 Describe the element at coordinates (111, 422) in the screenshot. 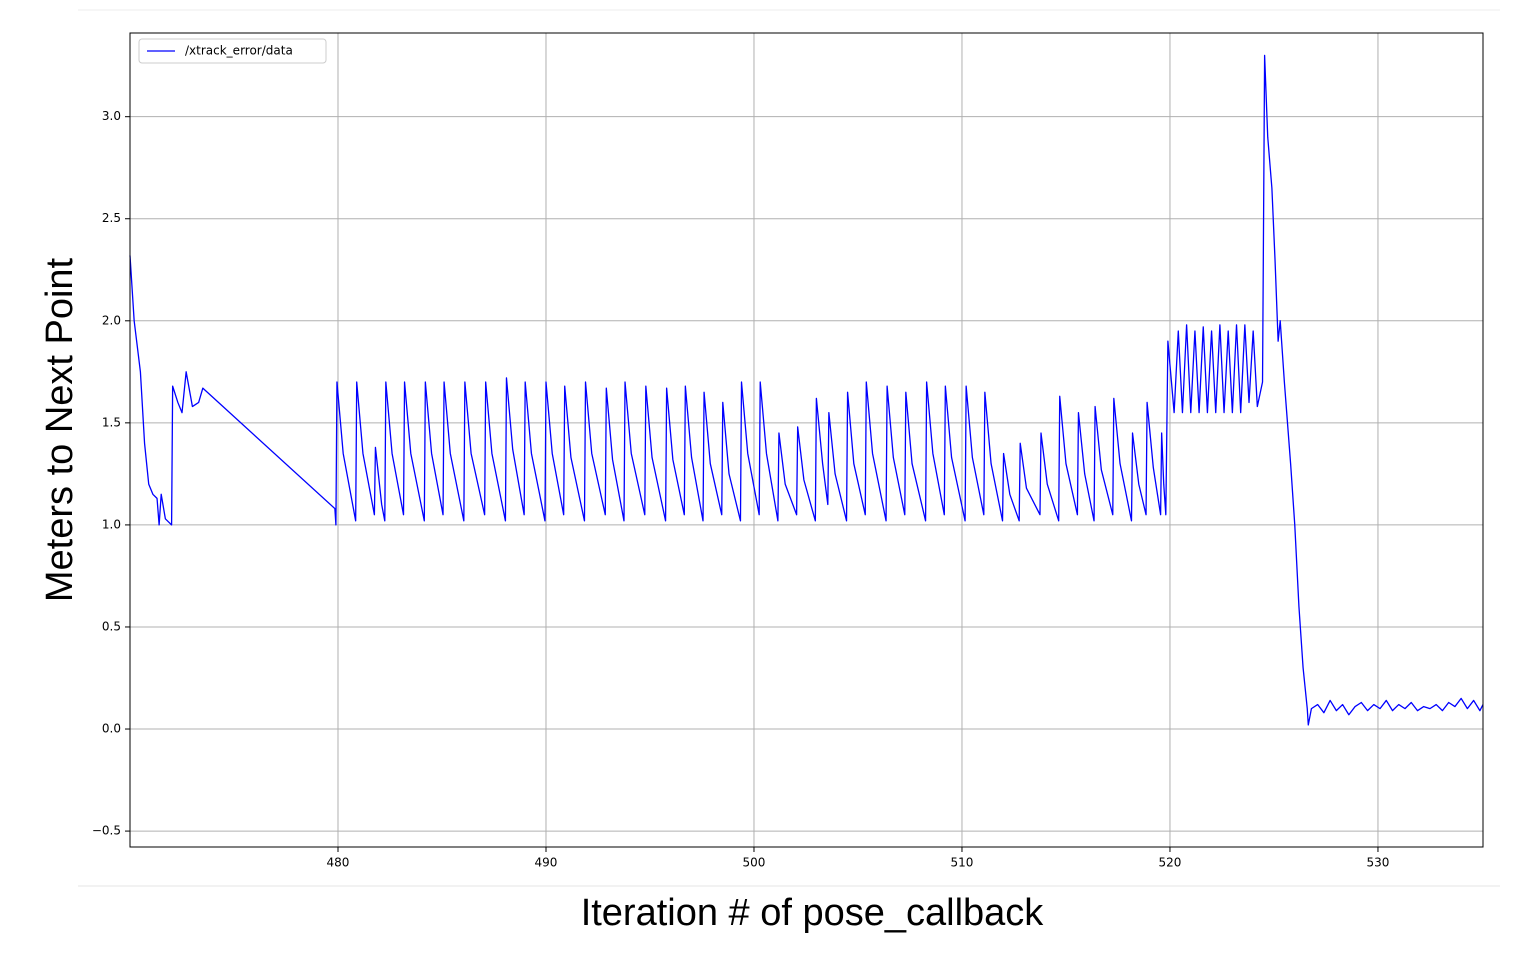

I see `y-tick-label: 1.5` at that location.